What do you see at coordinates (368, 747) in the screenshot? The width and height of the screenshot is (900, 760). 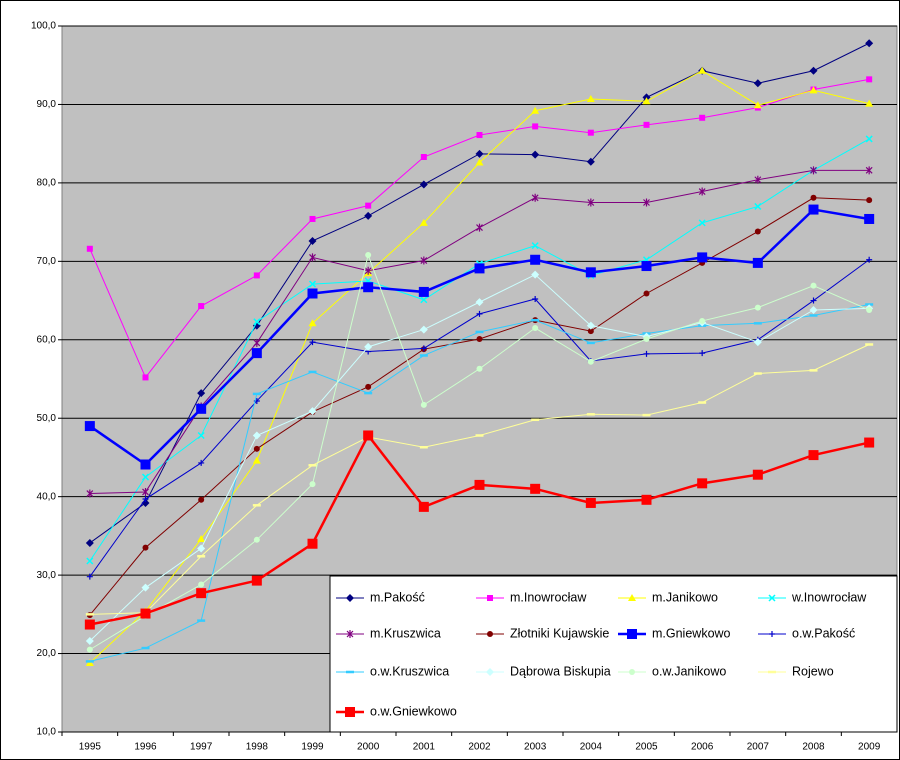 I see `x-tick-label: 2000` at bounding box center [368, 747].